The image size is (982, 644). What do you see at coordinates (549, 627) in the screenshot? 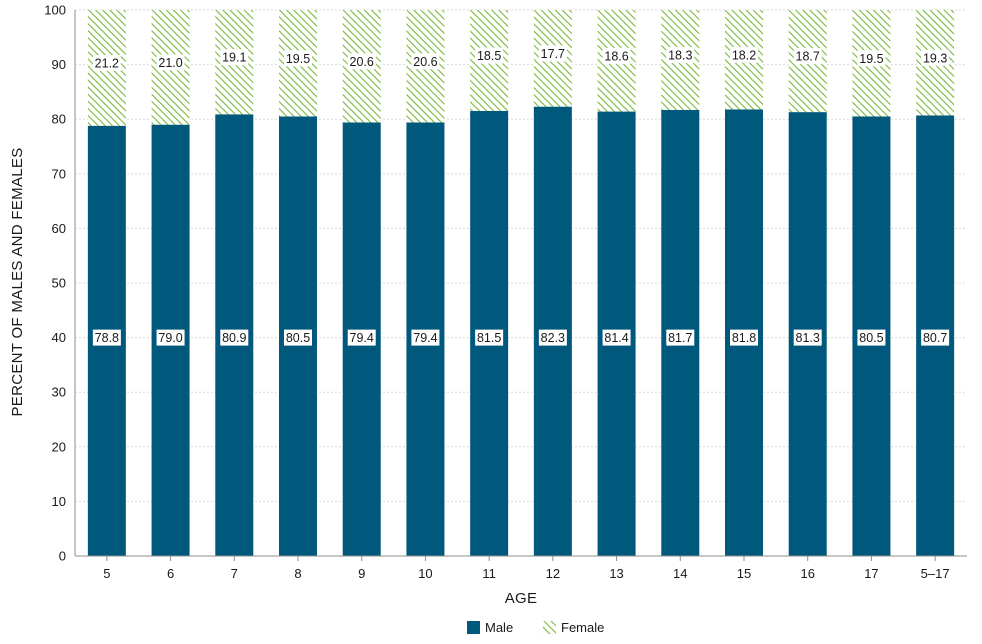
I see `legend-swatch-female` at bounding box center [549, 627].